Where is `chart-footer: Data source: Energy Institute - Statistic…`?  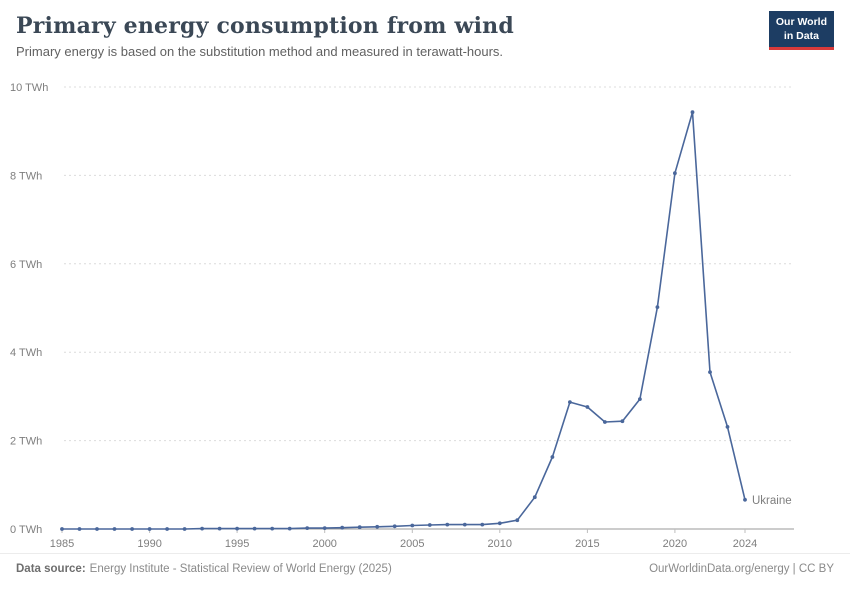
chart-footer: Data source: Energy Institute - Statistic… is located at coordinates (425, 576).